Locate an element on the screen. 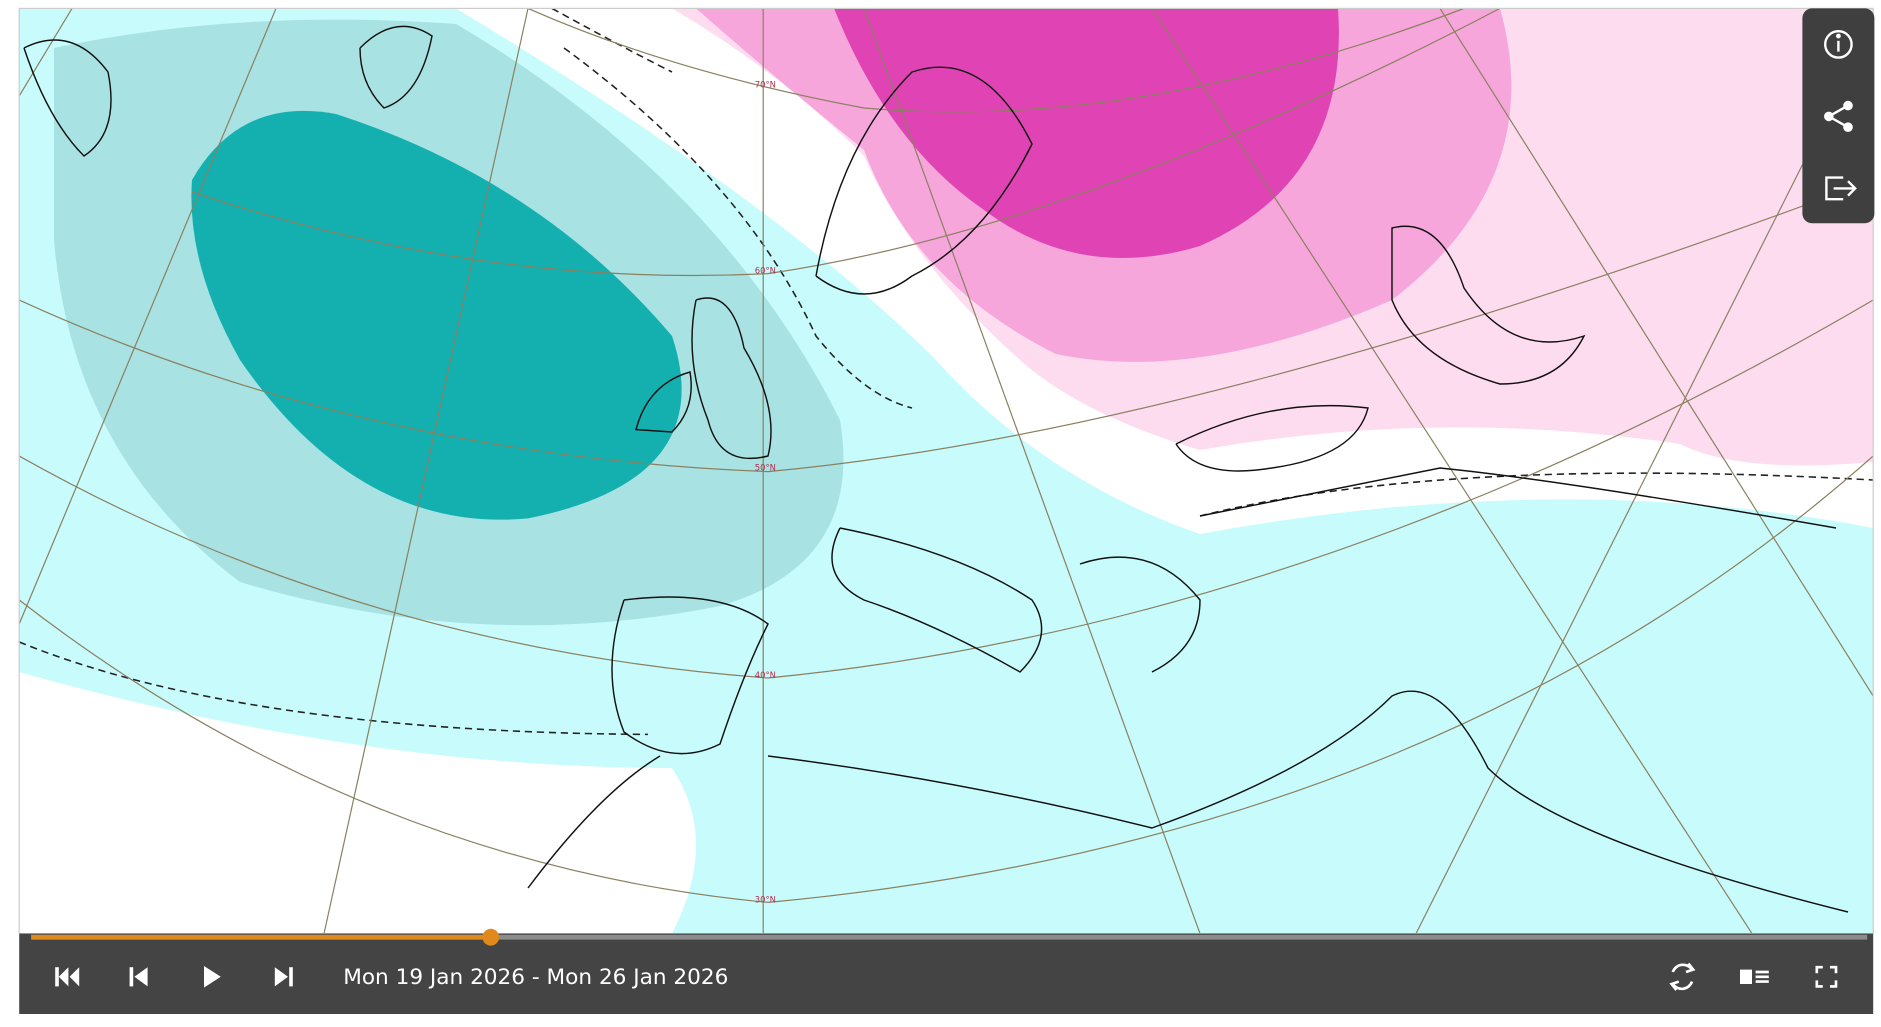  latitude-label: 40°N is located at coordinates (765, 675).